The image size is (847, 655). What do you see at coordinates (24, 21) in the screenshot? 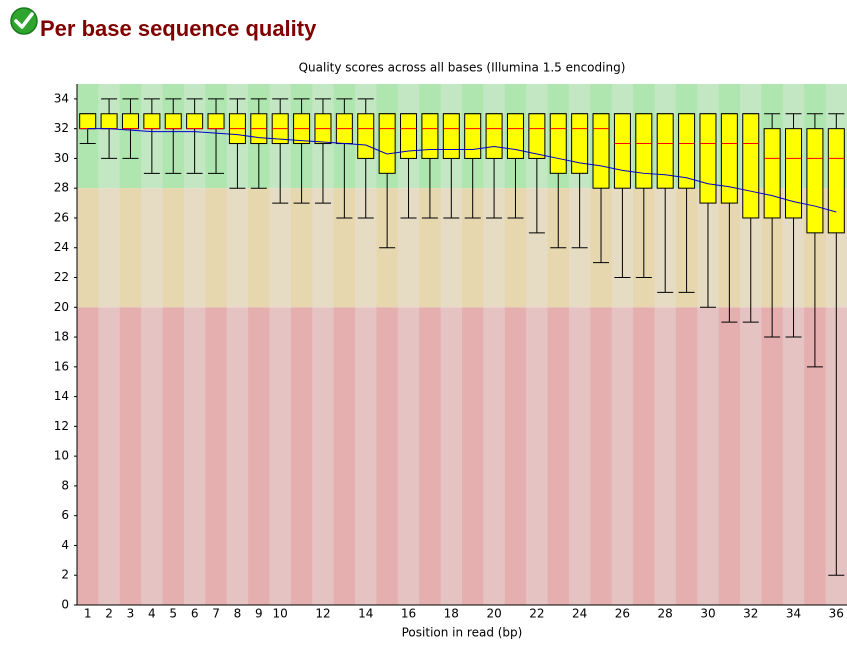
I see `check-icon` at bounding box center [24, 21].